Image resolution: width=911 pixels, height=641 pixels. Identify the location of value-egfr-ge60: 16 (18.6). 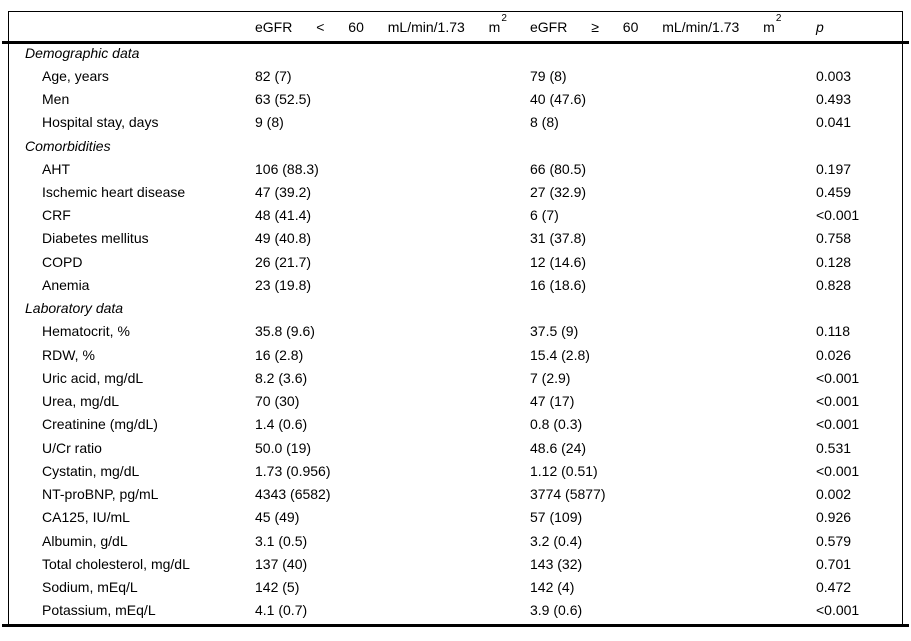
(558, 284).